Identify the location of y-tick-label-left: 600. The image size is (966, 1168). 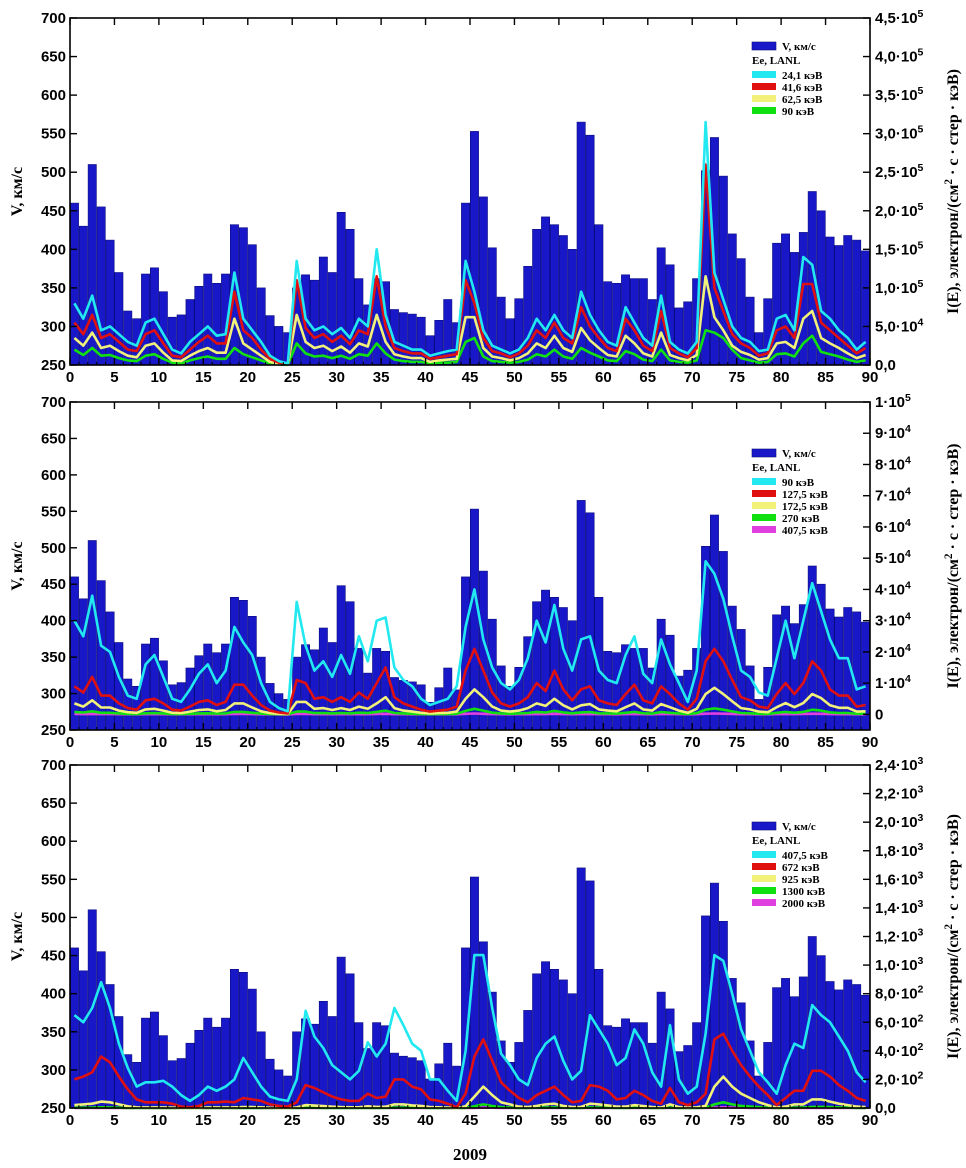
(53, 95).